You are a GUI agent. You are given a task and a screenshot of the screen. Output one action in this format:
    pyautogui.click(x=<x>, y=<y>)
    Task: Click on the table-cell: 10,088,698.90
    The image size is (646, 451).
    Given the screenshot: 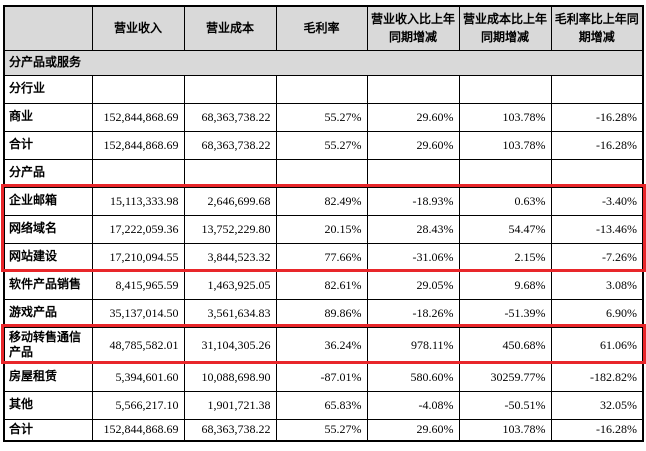 What is the action you would take?
    pyautogui.click(x=230, y=377)
    